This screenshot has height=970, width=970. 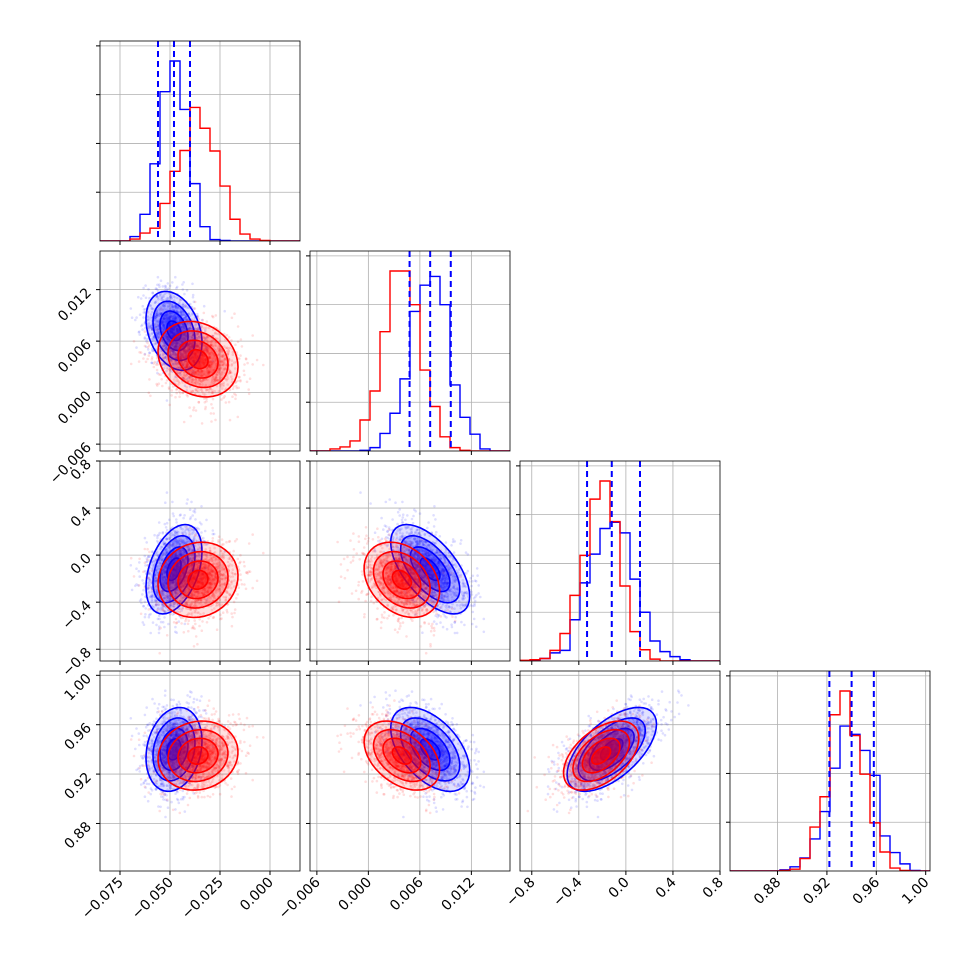 I want to click on y-tick-label: 0.006, so click(x=75, y=357).